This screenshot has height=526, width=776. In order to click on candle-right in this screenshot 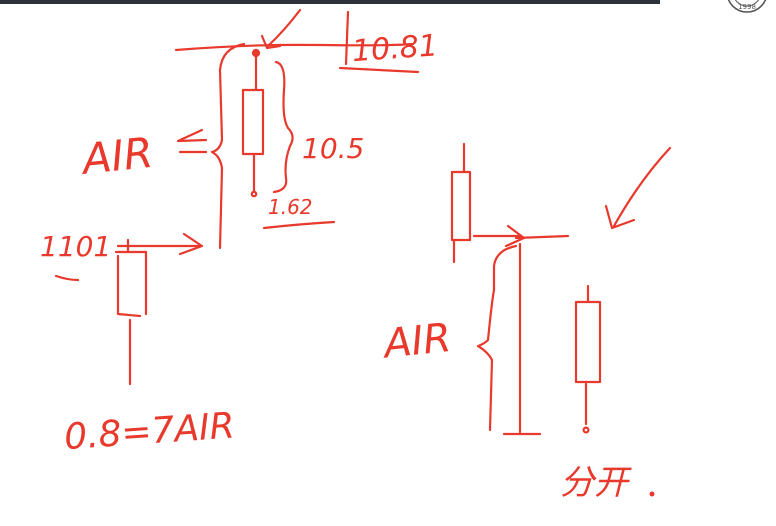, I will do `click(588, 359)`.